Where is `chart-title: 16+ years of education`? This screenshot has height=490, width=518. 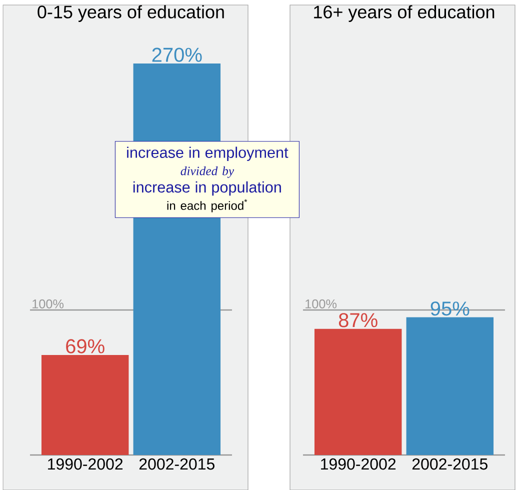 chart-title: 16+ years of education is located at coordinates (404, 13).